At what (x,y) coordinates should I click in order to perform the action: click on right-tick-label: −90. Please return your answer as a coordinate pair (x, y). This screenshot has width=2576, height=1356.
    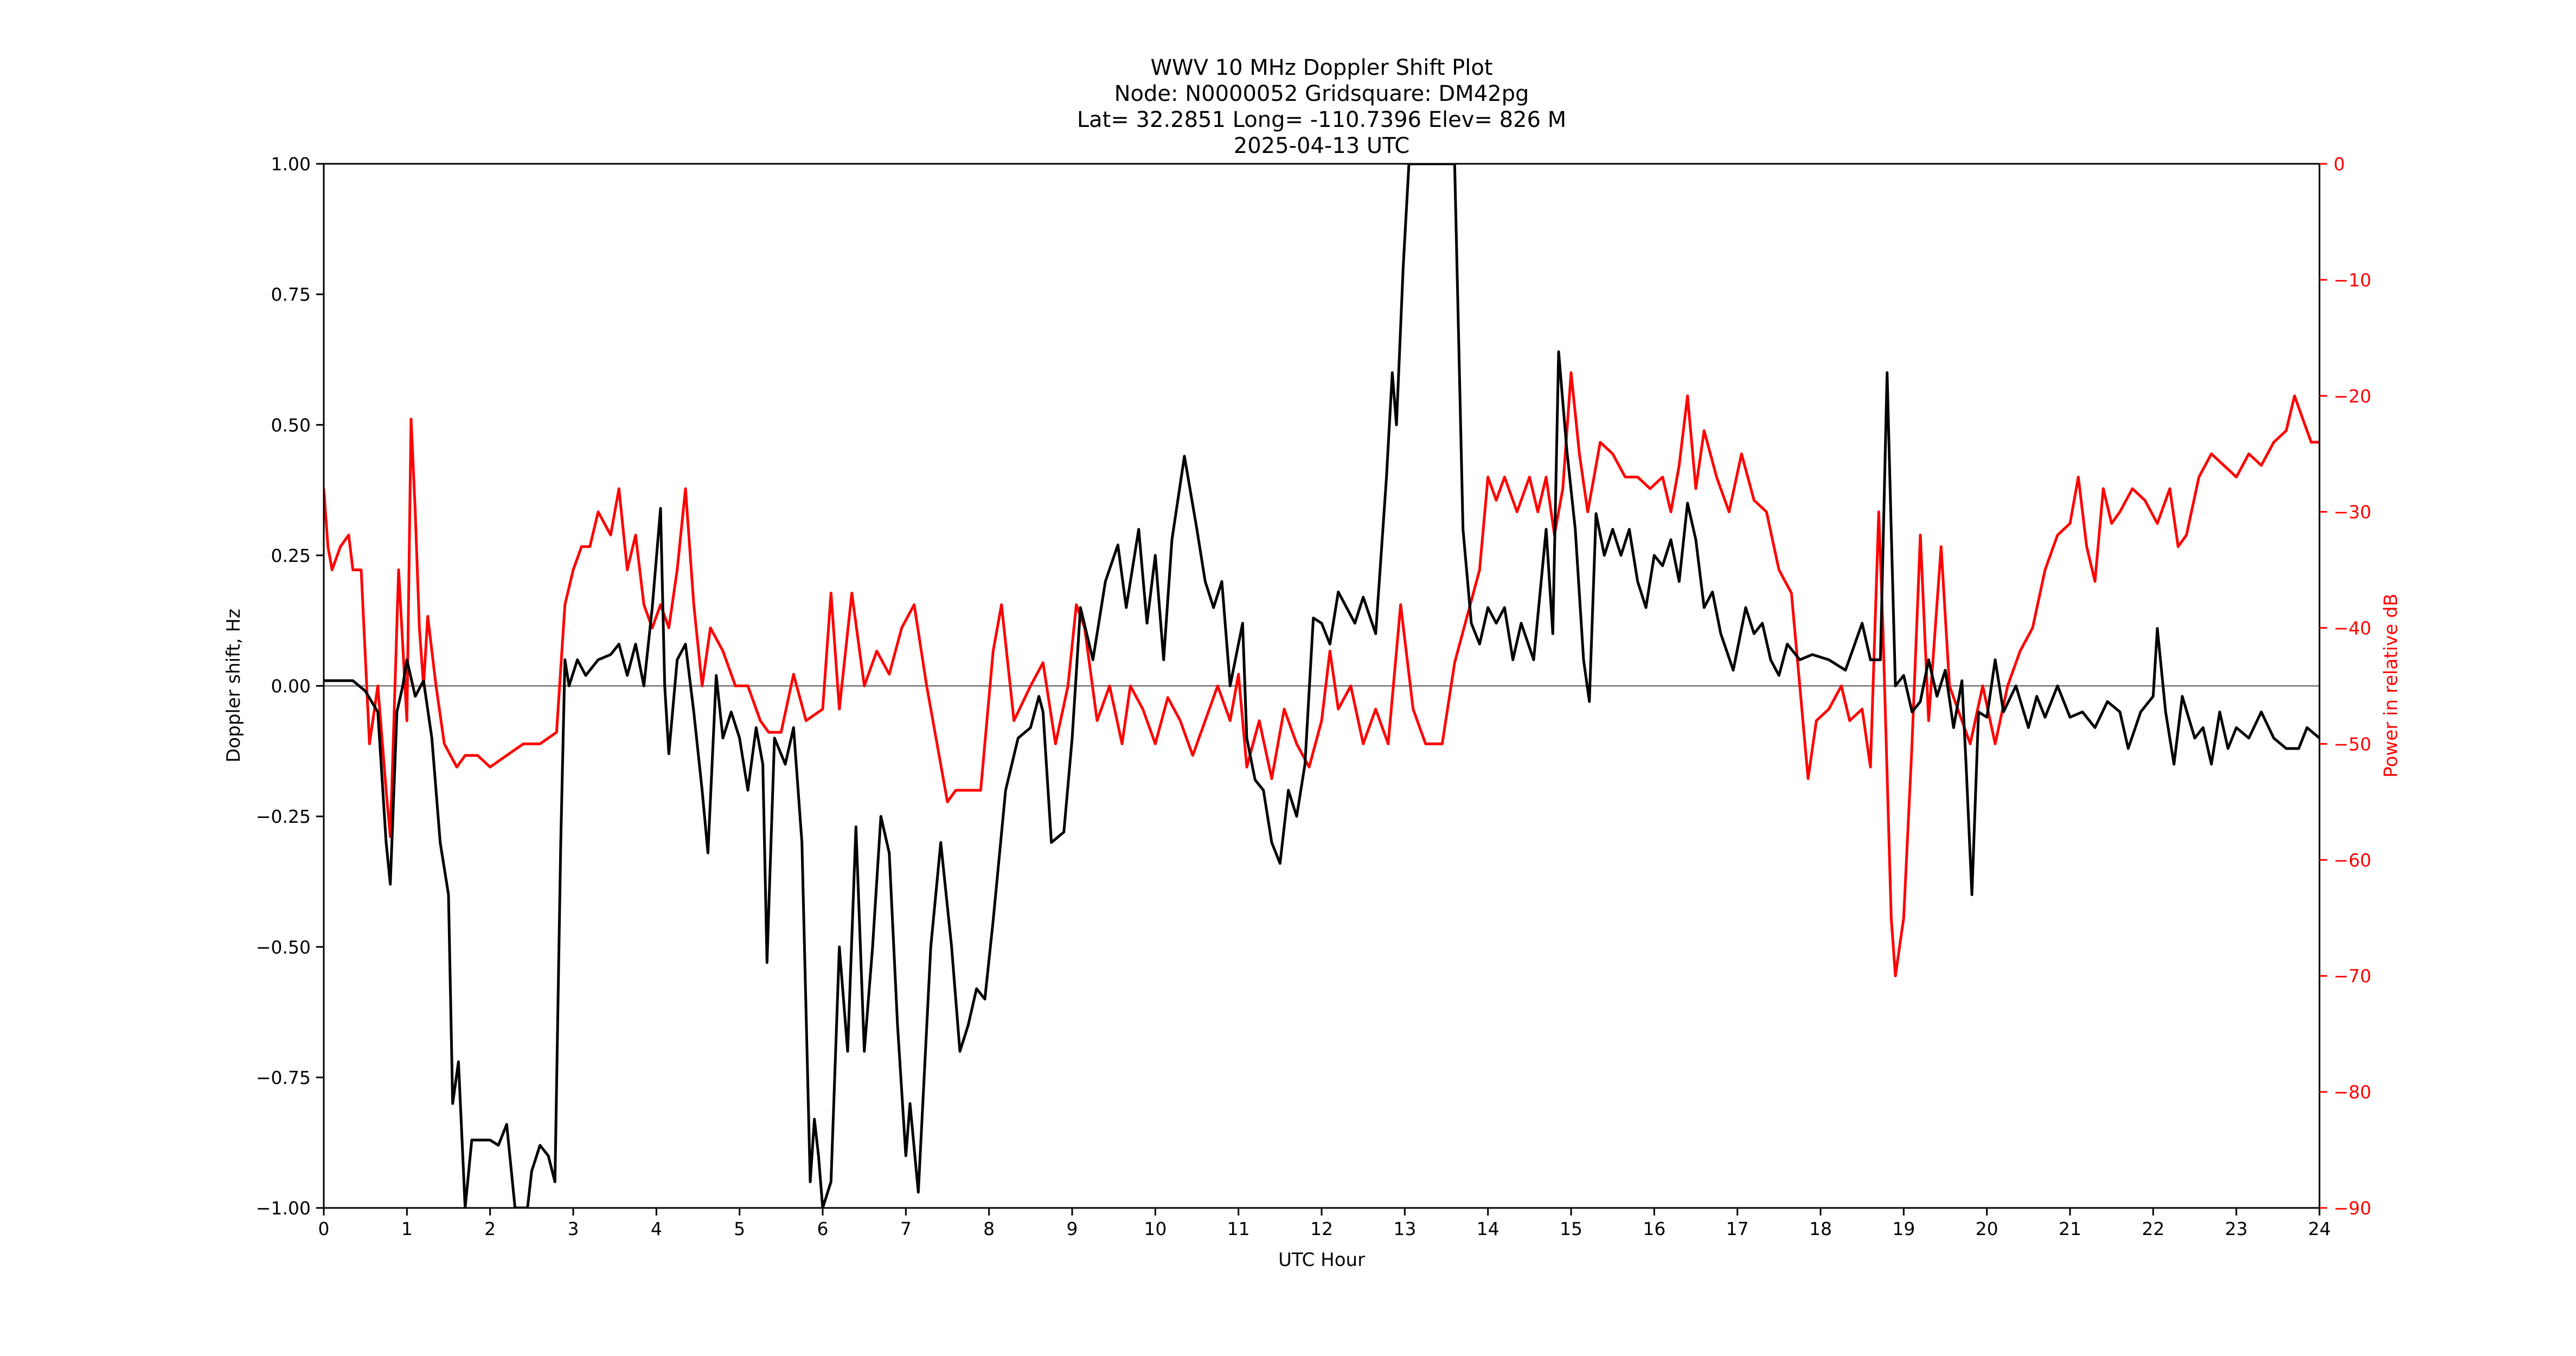
    Looking at the image, I should click on (2353, 1208).